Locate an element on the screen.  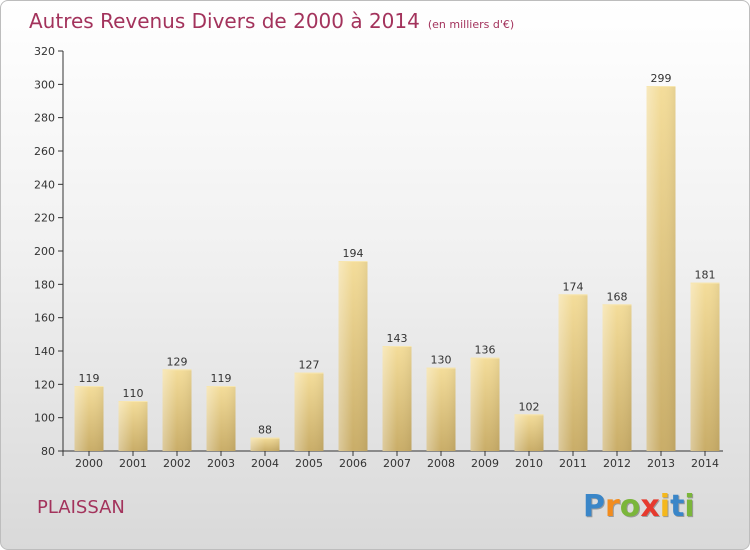
x-tick-label: 2011 is located at coordinates (573, 463).